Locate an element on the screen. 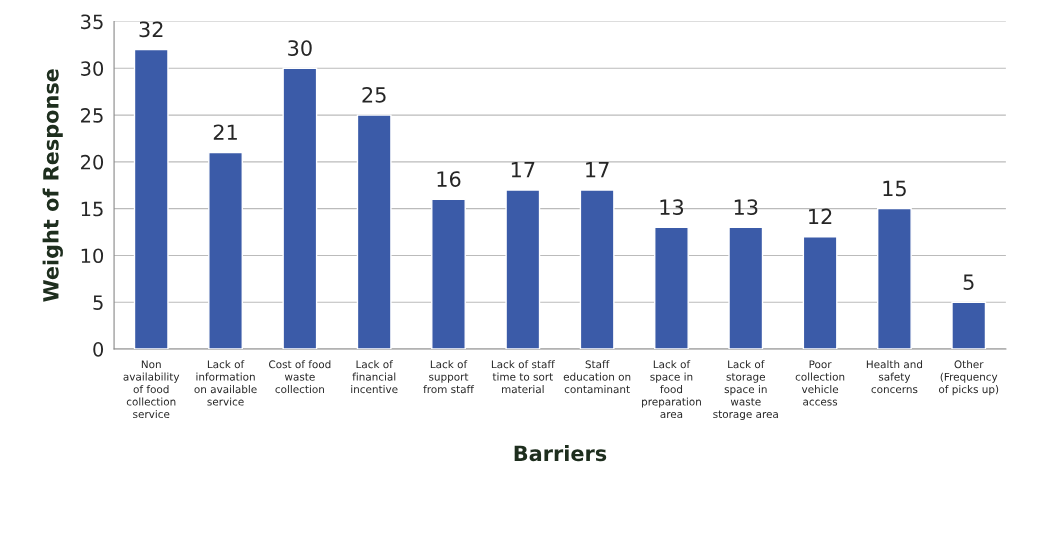 This screenshot has width=1037, height=537. x-tick-label: Non availability of food collection service is located at coordinates (151, 389).